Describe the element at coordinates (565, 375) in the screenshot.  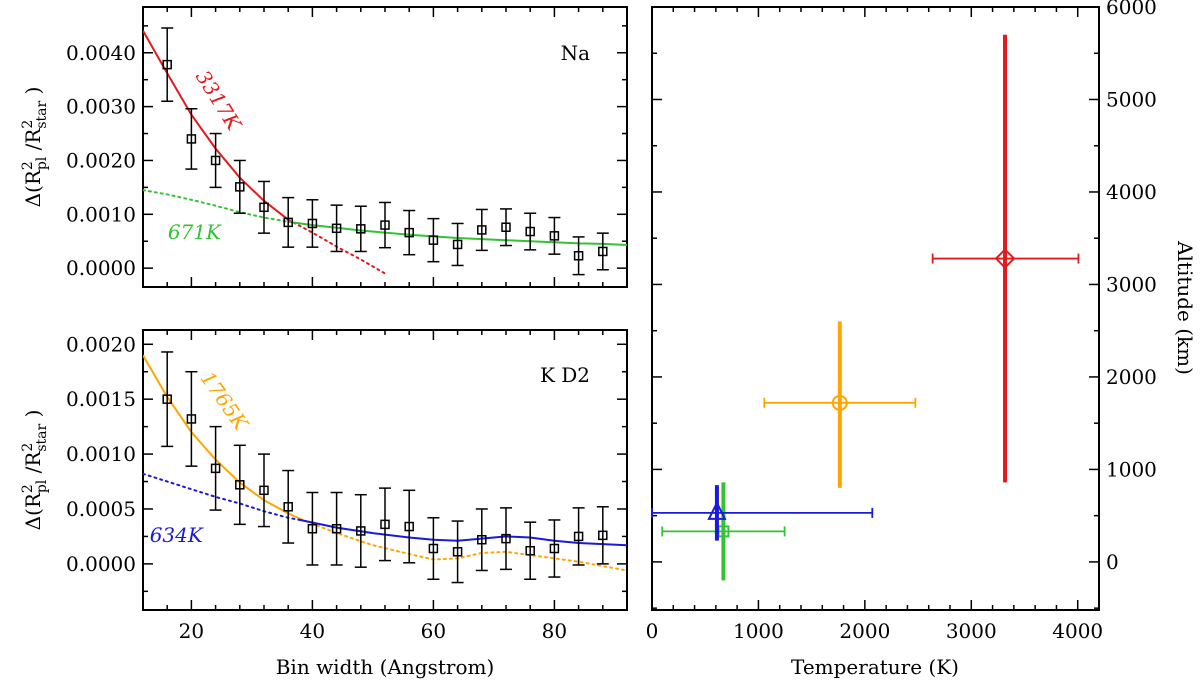
I see `kd2-panel-label: K D2` at that location.